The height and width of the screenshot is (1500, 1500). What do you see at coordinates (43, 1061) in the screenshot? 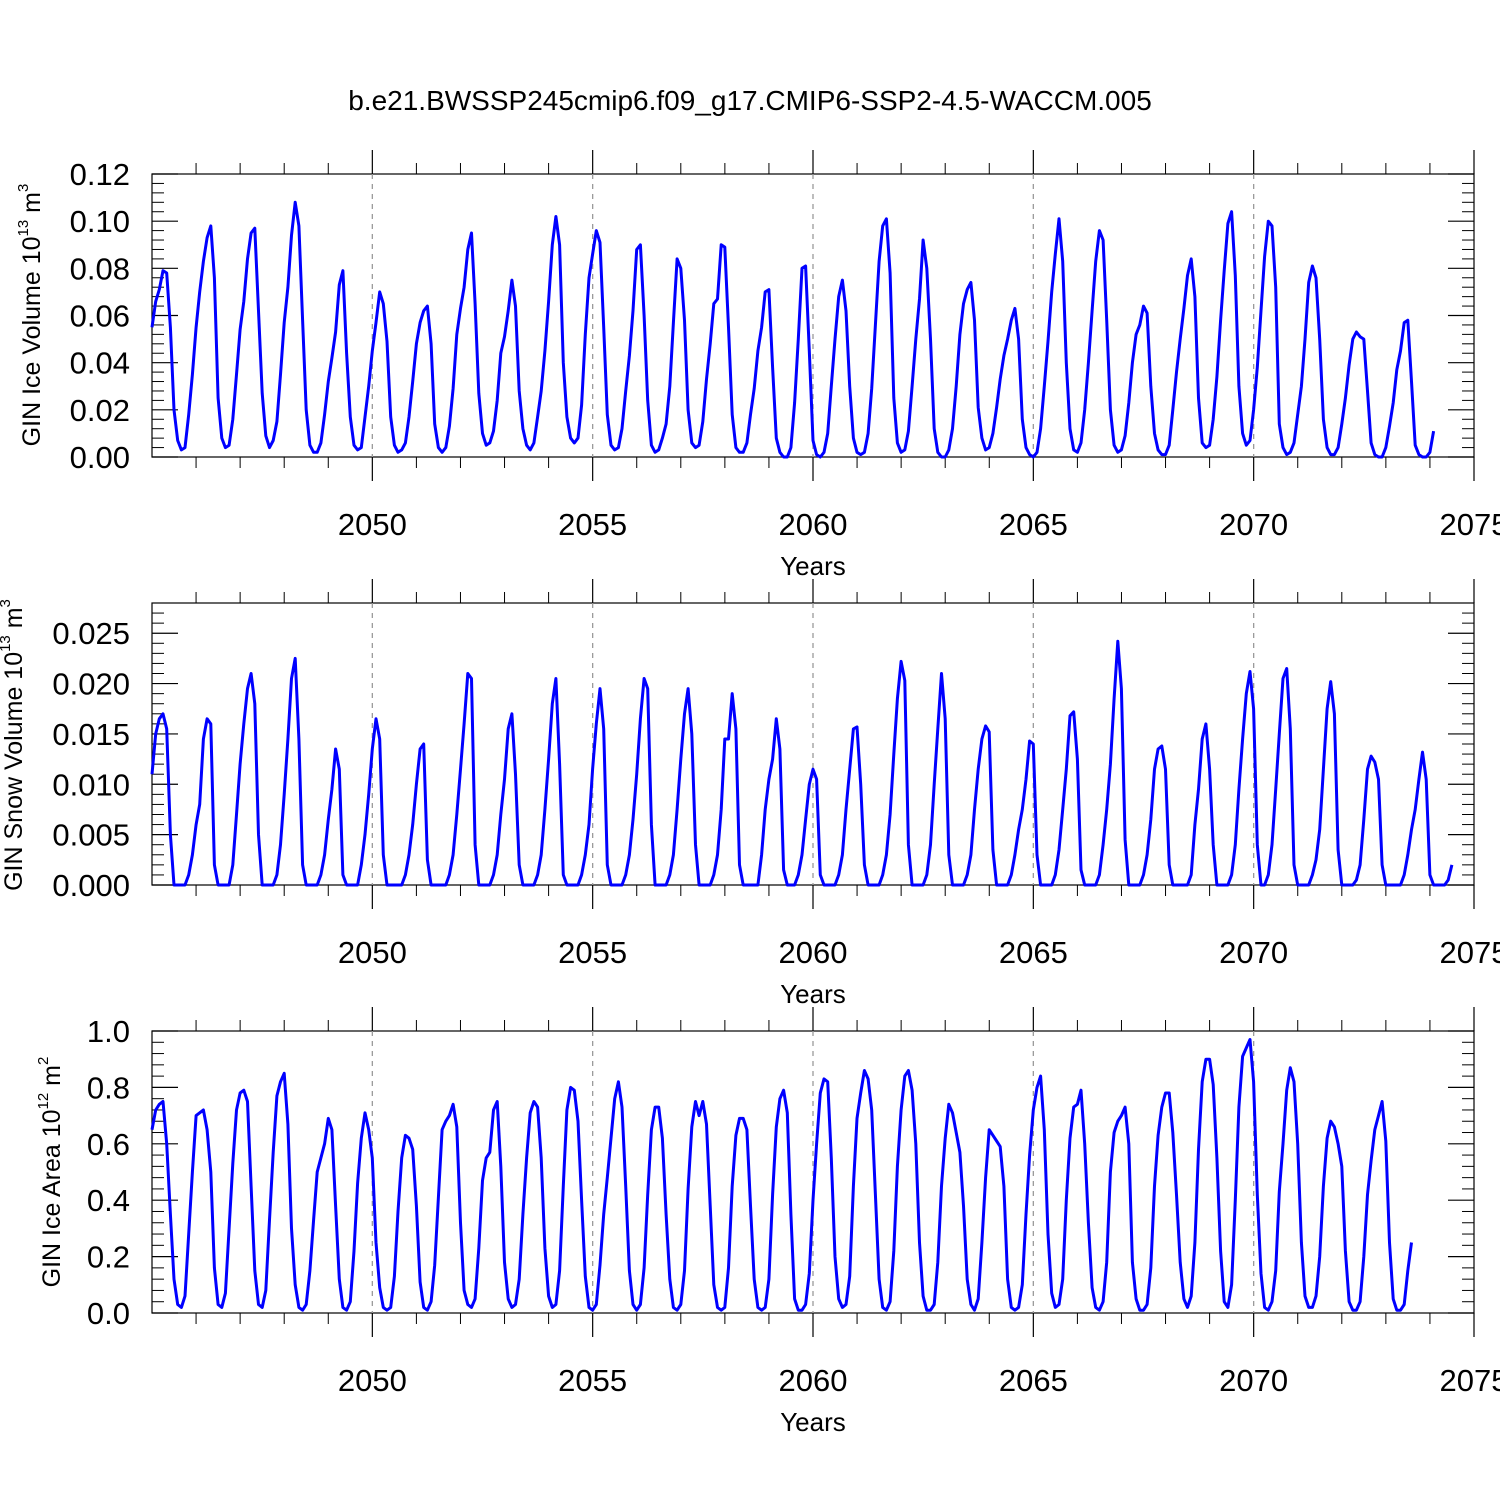
I see `y-axis-label-unit-exponent: 2` at bounding box center [43, 1061].